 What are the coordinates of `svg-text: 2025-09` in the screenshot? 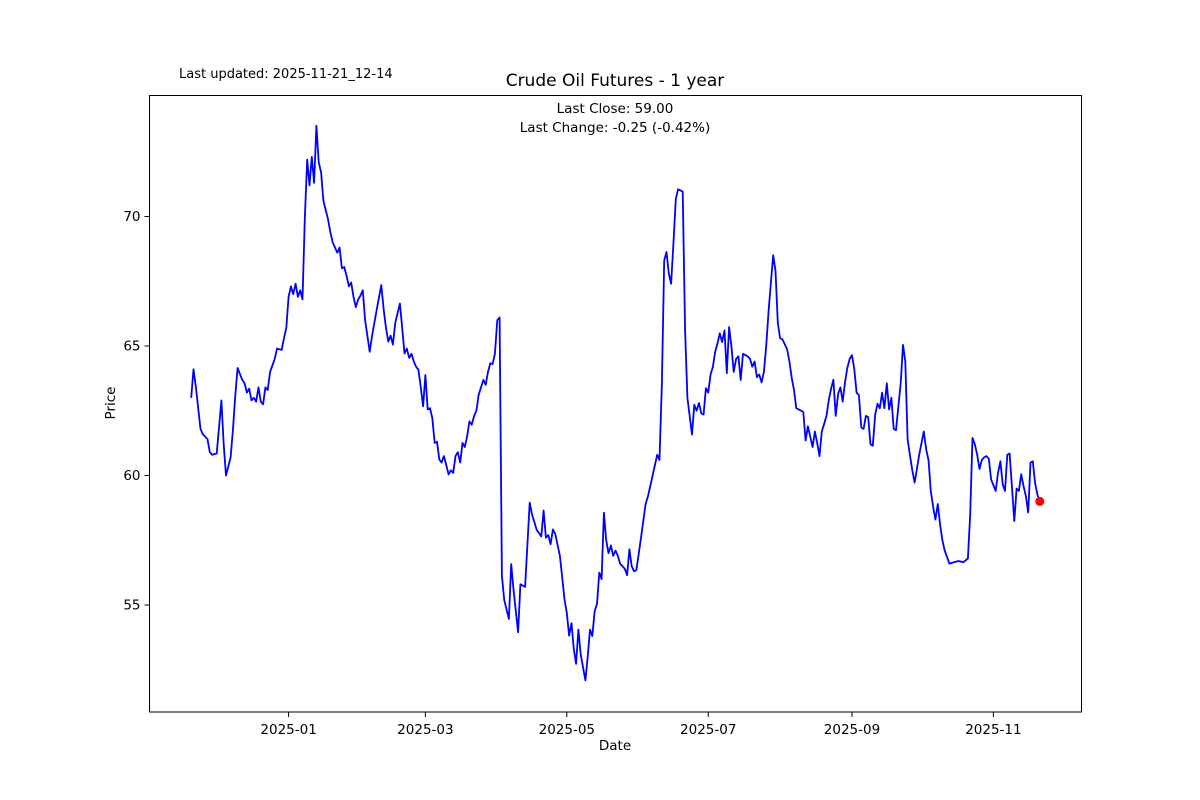 It's located at (852, 730).